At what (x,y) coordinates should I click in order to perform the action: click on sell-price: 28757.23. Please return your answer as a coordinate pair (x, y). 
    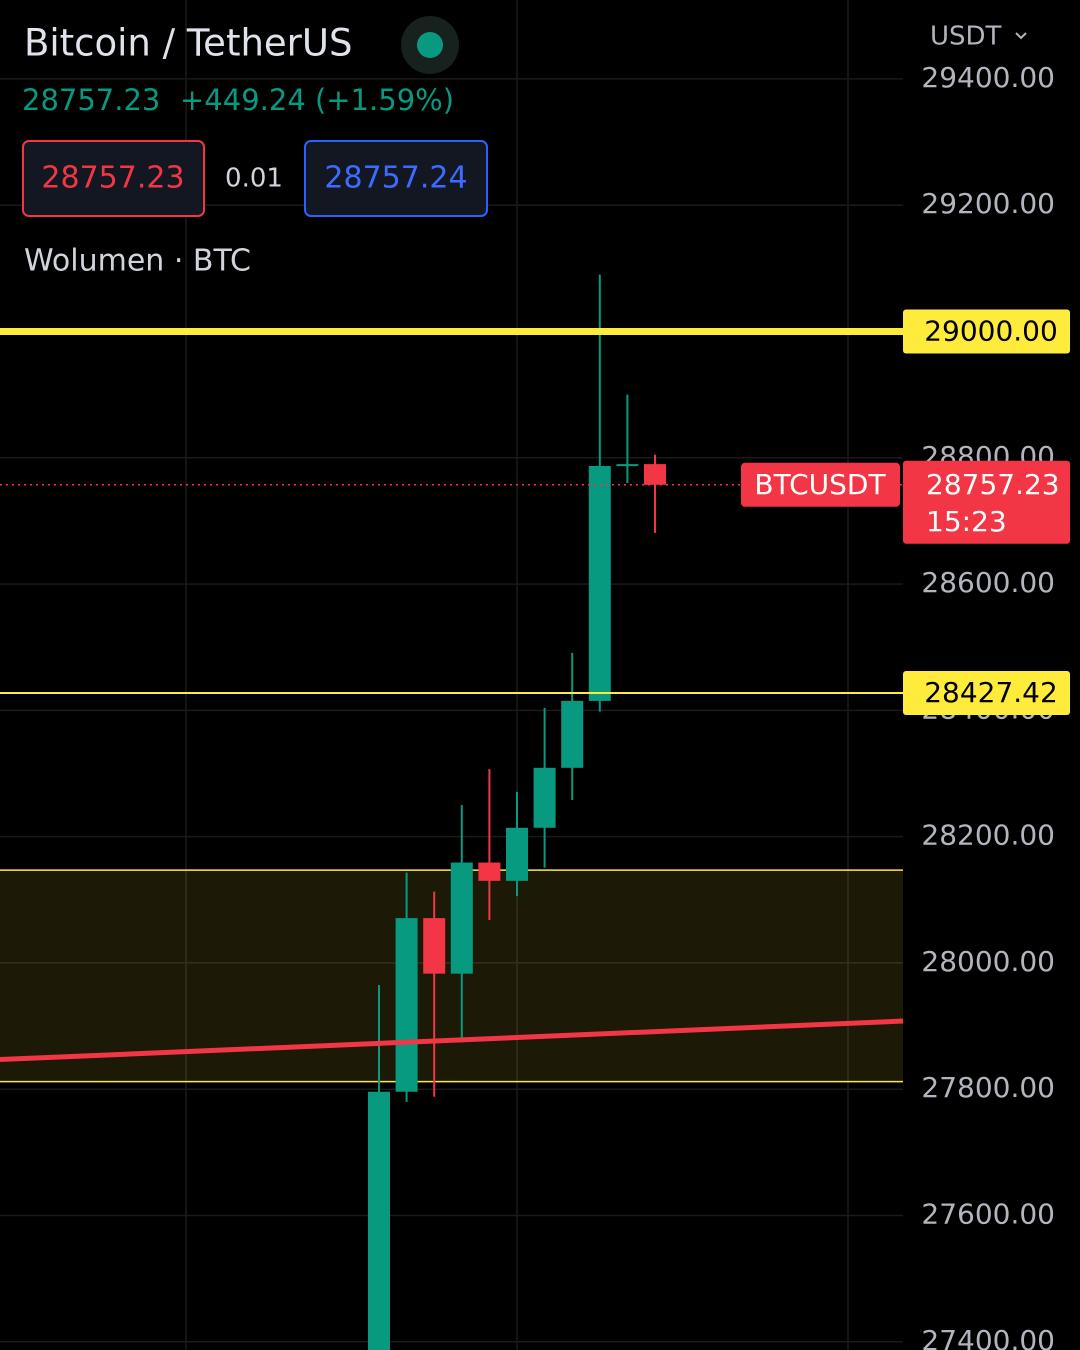
    Looking at the image, I should click on (112, 178).